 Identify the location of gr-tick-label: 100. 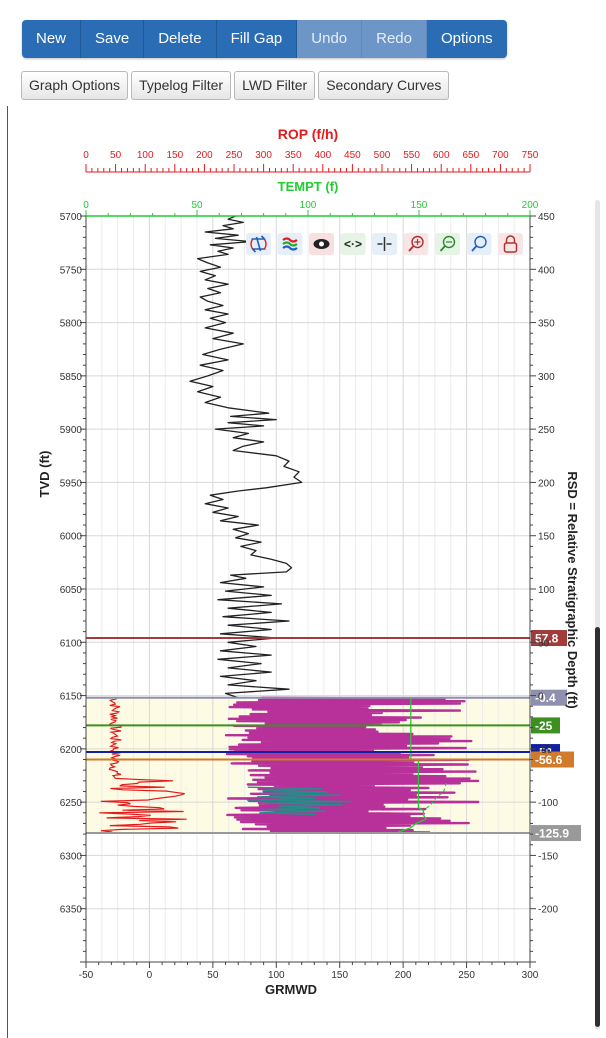
(276, 975).